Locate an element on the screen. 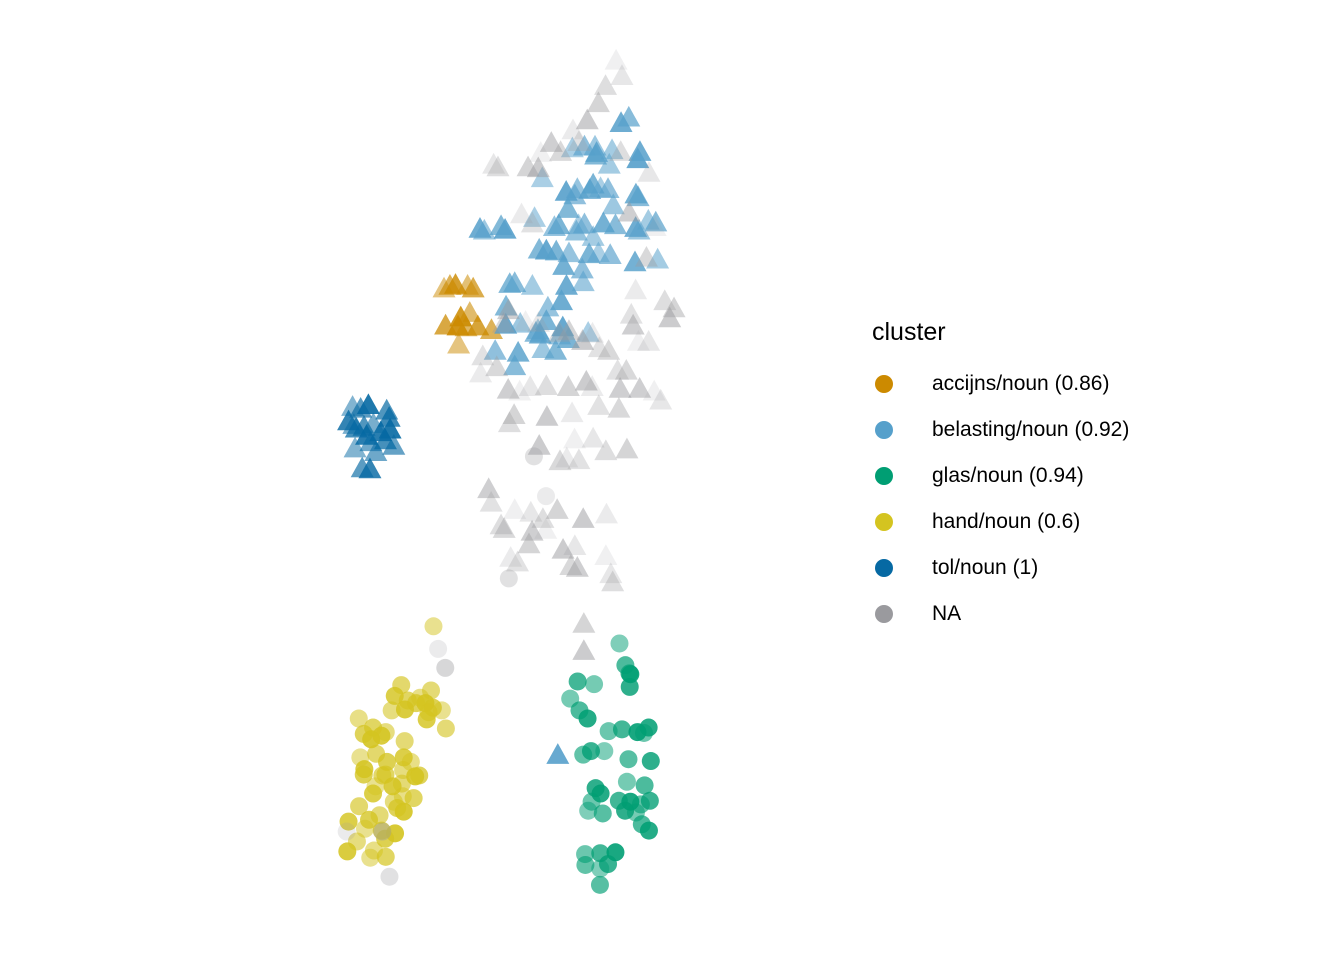 Image resolution: width=1344 pixels, height=960 pixels. series-accijns is located at coordinates (467, 313).